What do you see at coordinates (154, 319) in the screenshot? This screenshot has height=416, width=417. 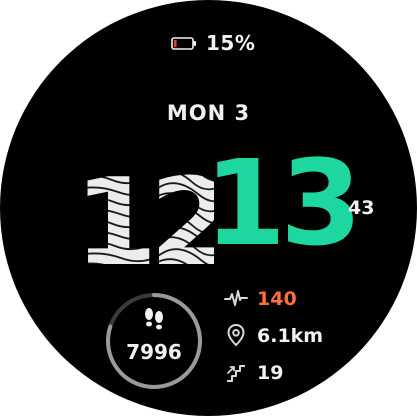 I see `footsteps-icon` at bounding box center [154, 319].